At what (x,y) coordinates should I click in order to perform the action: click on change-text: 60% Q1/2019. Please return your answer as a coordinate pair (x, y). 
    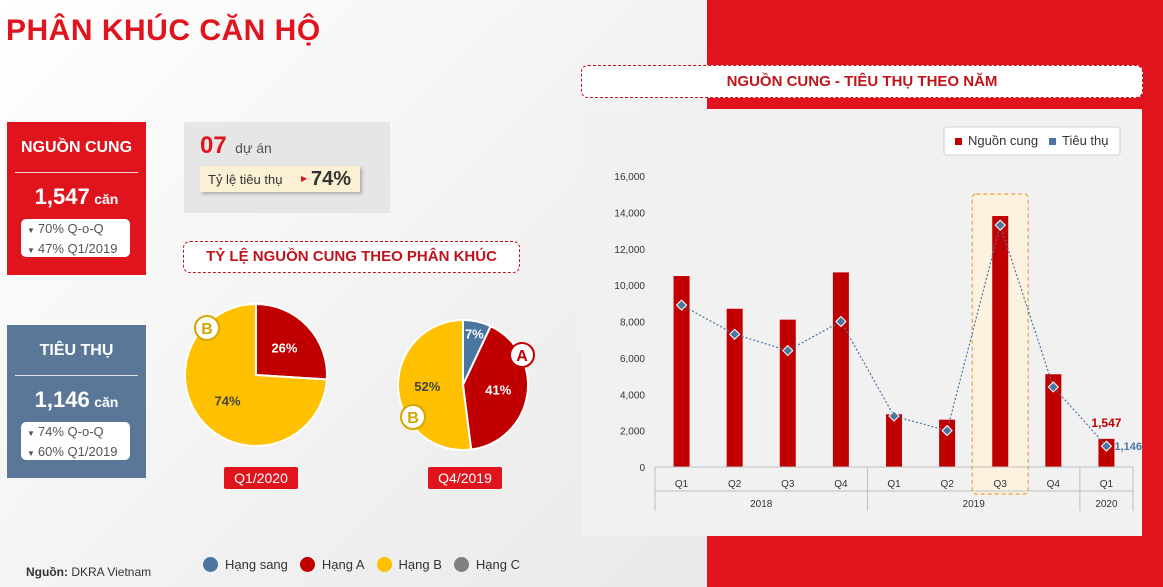
    Looking at the image, I should click on (77, 451).